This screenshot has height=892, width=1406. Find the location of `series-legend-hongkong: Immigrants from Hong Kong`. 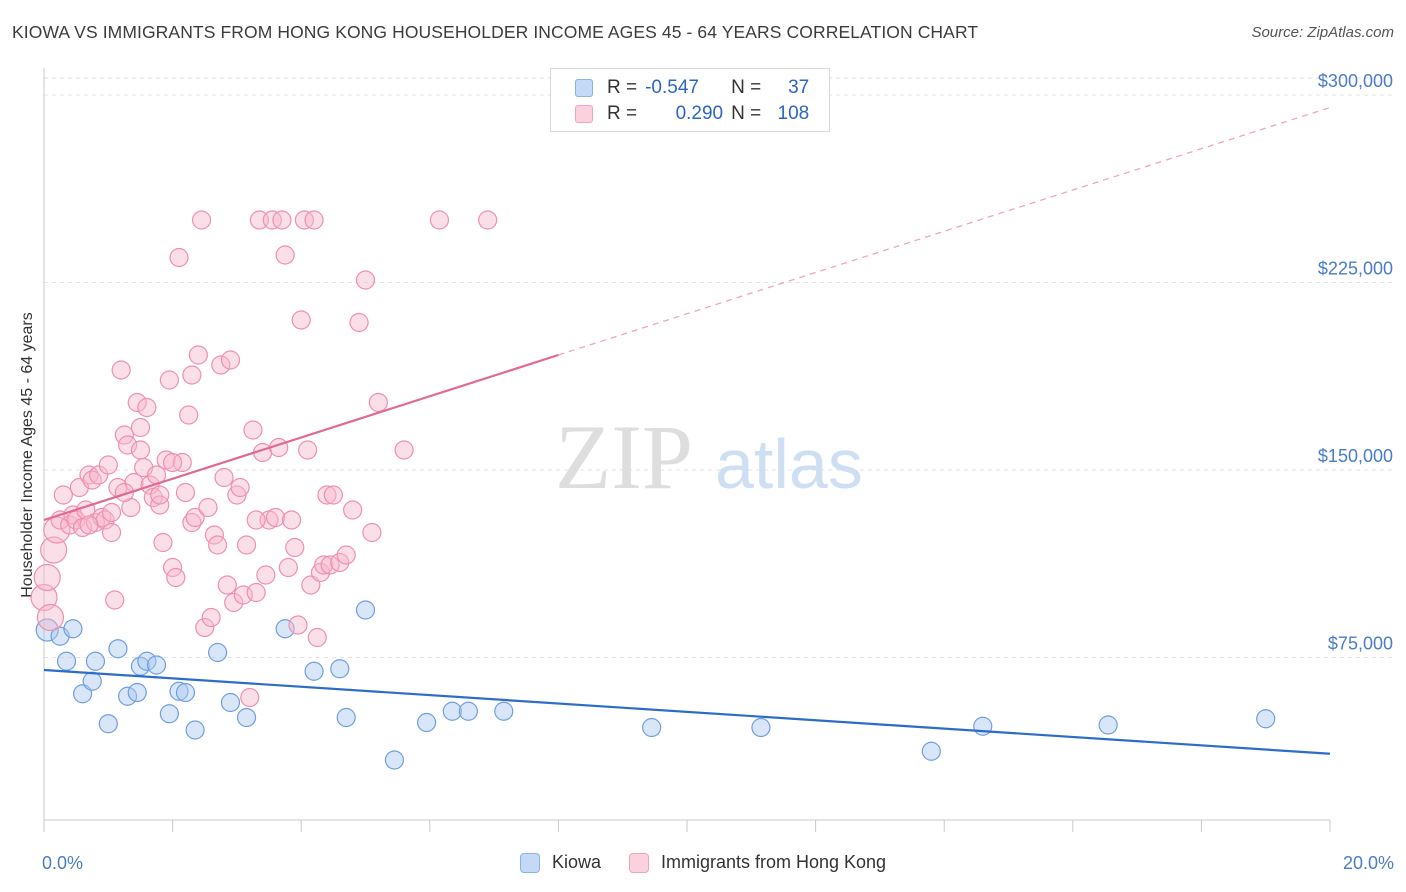

series-legend-hongkong: Immigrants from Hong Kong is located at coordinates (757, 862).